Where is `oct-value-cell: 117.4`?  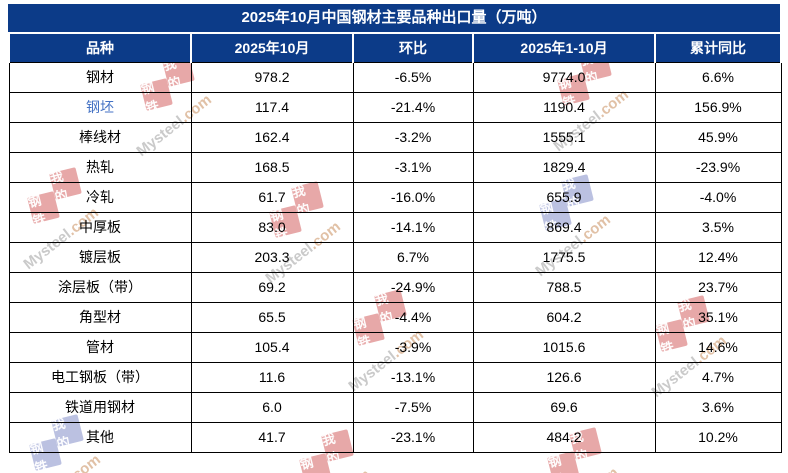 oct-value-cell: 117.4 is located at coordinates (272, 107).